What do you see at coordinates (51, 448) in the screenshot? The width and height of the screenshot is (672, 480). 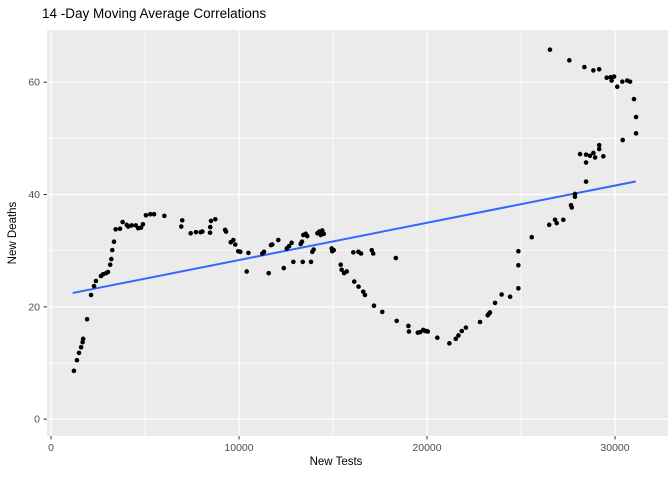 I see `x-tick-label: 0` at bounding box center [51, 448].